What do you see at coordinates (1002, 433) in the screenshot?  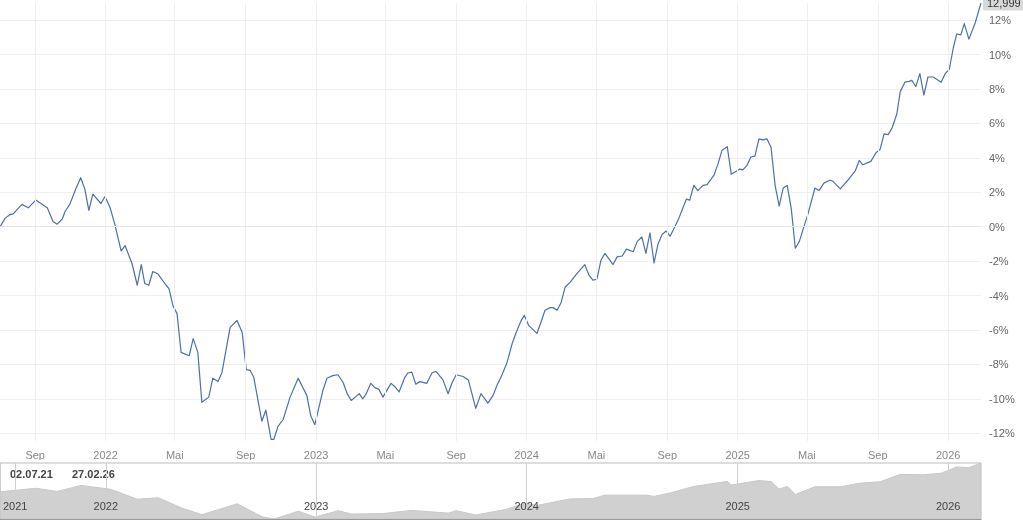 I see `y-tick-label: -12%` at bounding box center [1002, 433].